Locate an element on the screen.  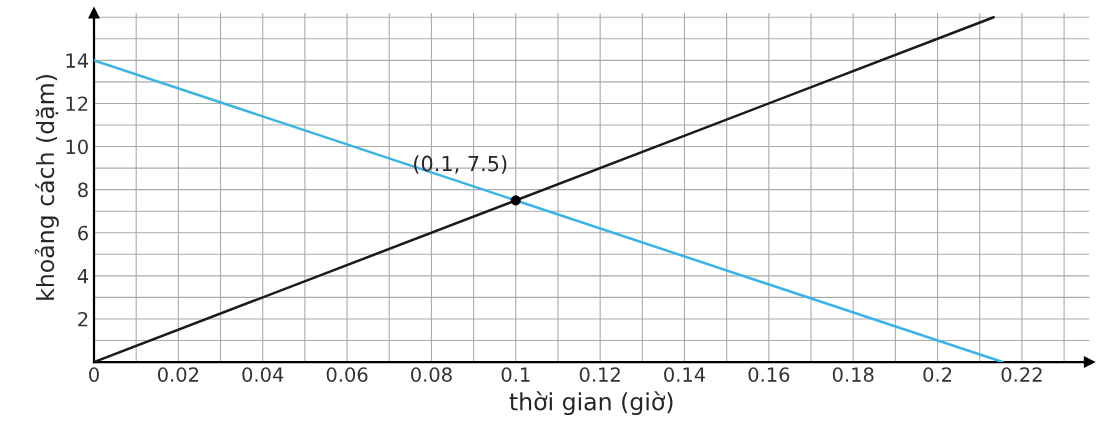
x-tick-label: 0.02 is located at coordinates (178, 374).